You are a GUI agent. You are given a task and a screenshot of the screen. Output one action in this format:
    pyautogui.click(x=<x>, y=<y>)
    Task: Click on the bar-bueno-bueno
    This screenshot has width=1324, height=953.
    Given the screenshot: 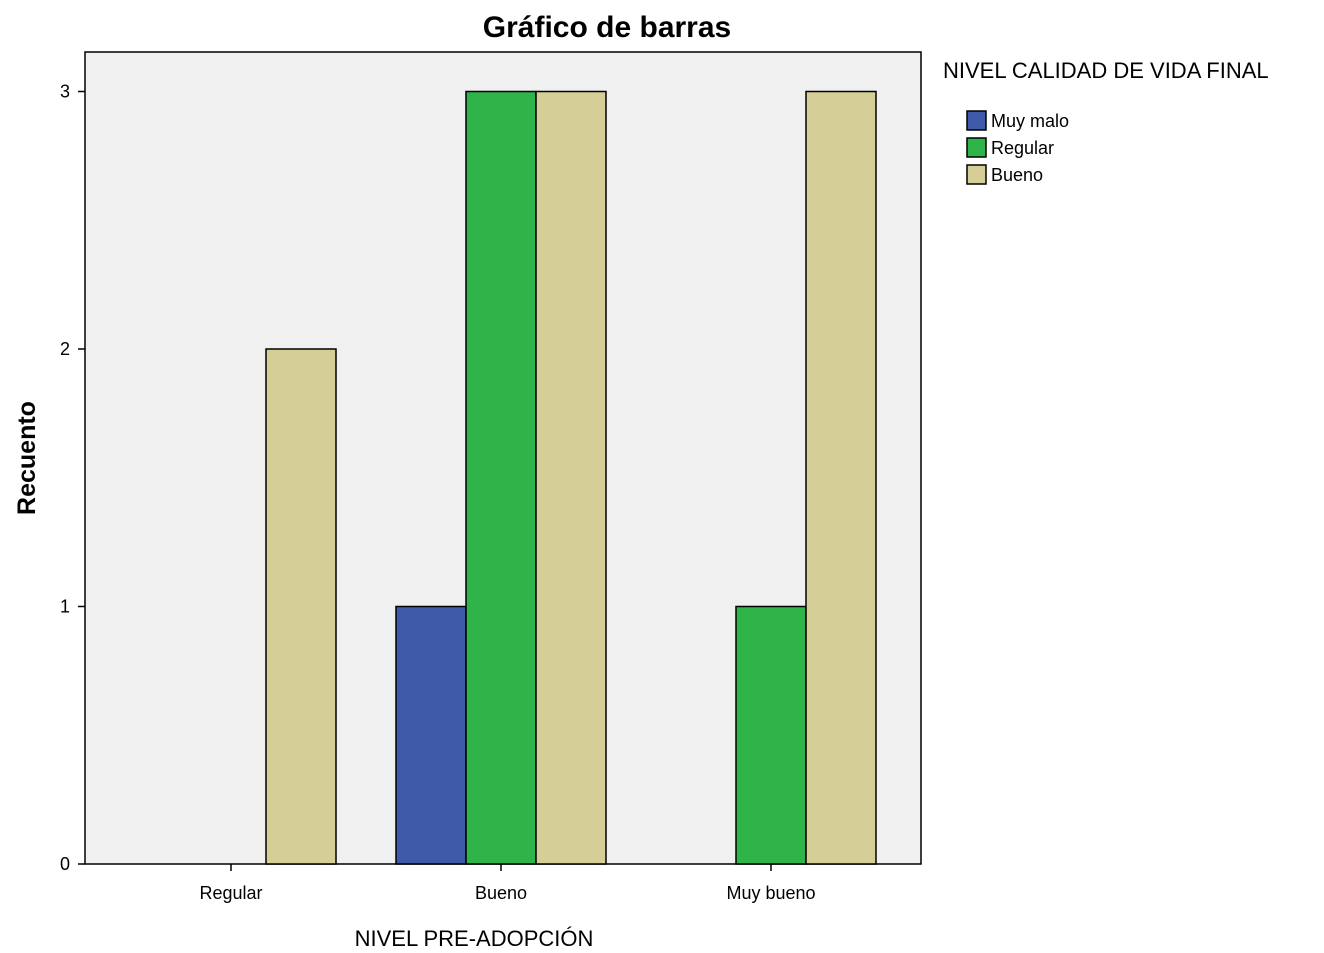 What is the action you would take?
    pyautogui.click(x=571, y=477)
    